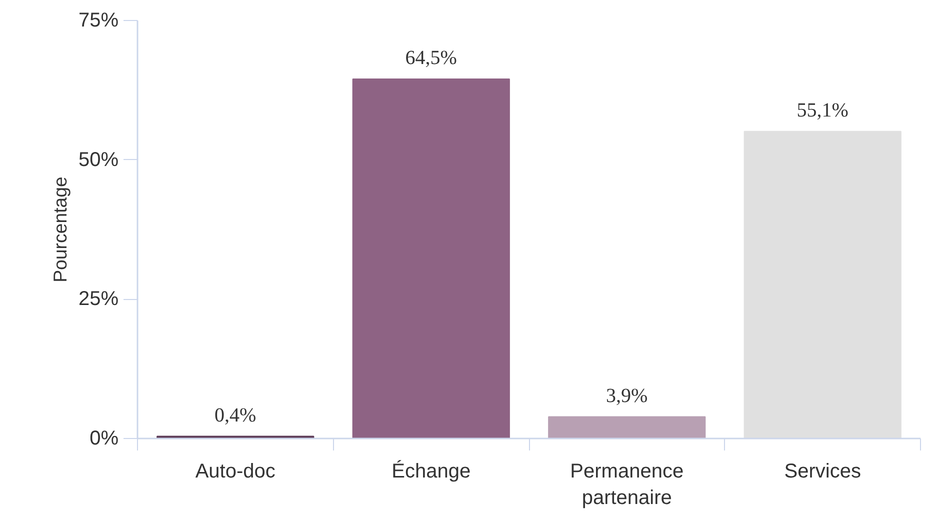  Describe the element at coordinates (104, 439) in the screenshot. I see `y-tick-label: 0%` at that location.